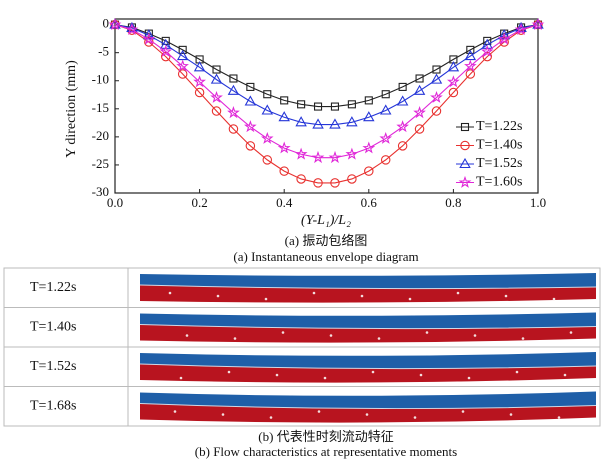 The height and width of the screenshot is (466, 607). Describe the element at coordinates (465, 163) in the screenshot. I see `legend-marker` at that location.